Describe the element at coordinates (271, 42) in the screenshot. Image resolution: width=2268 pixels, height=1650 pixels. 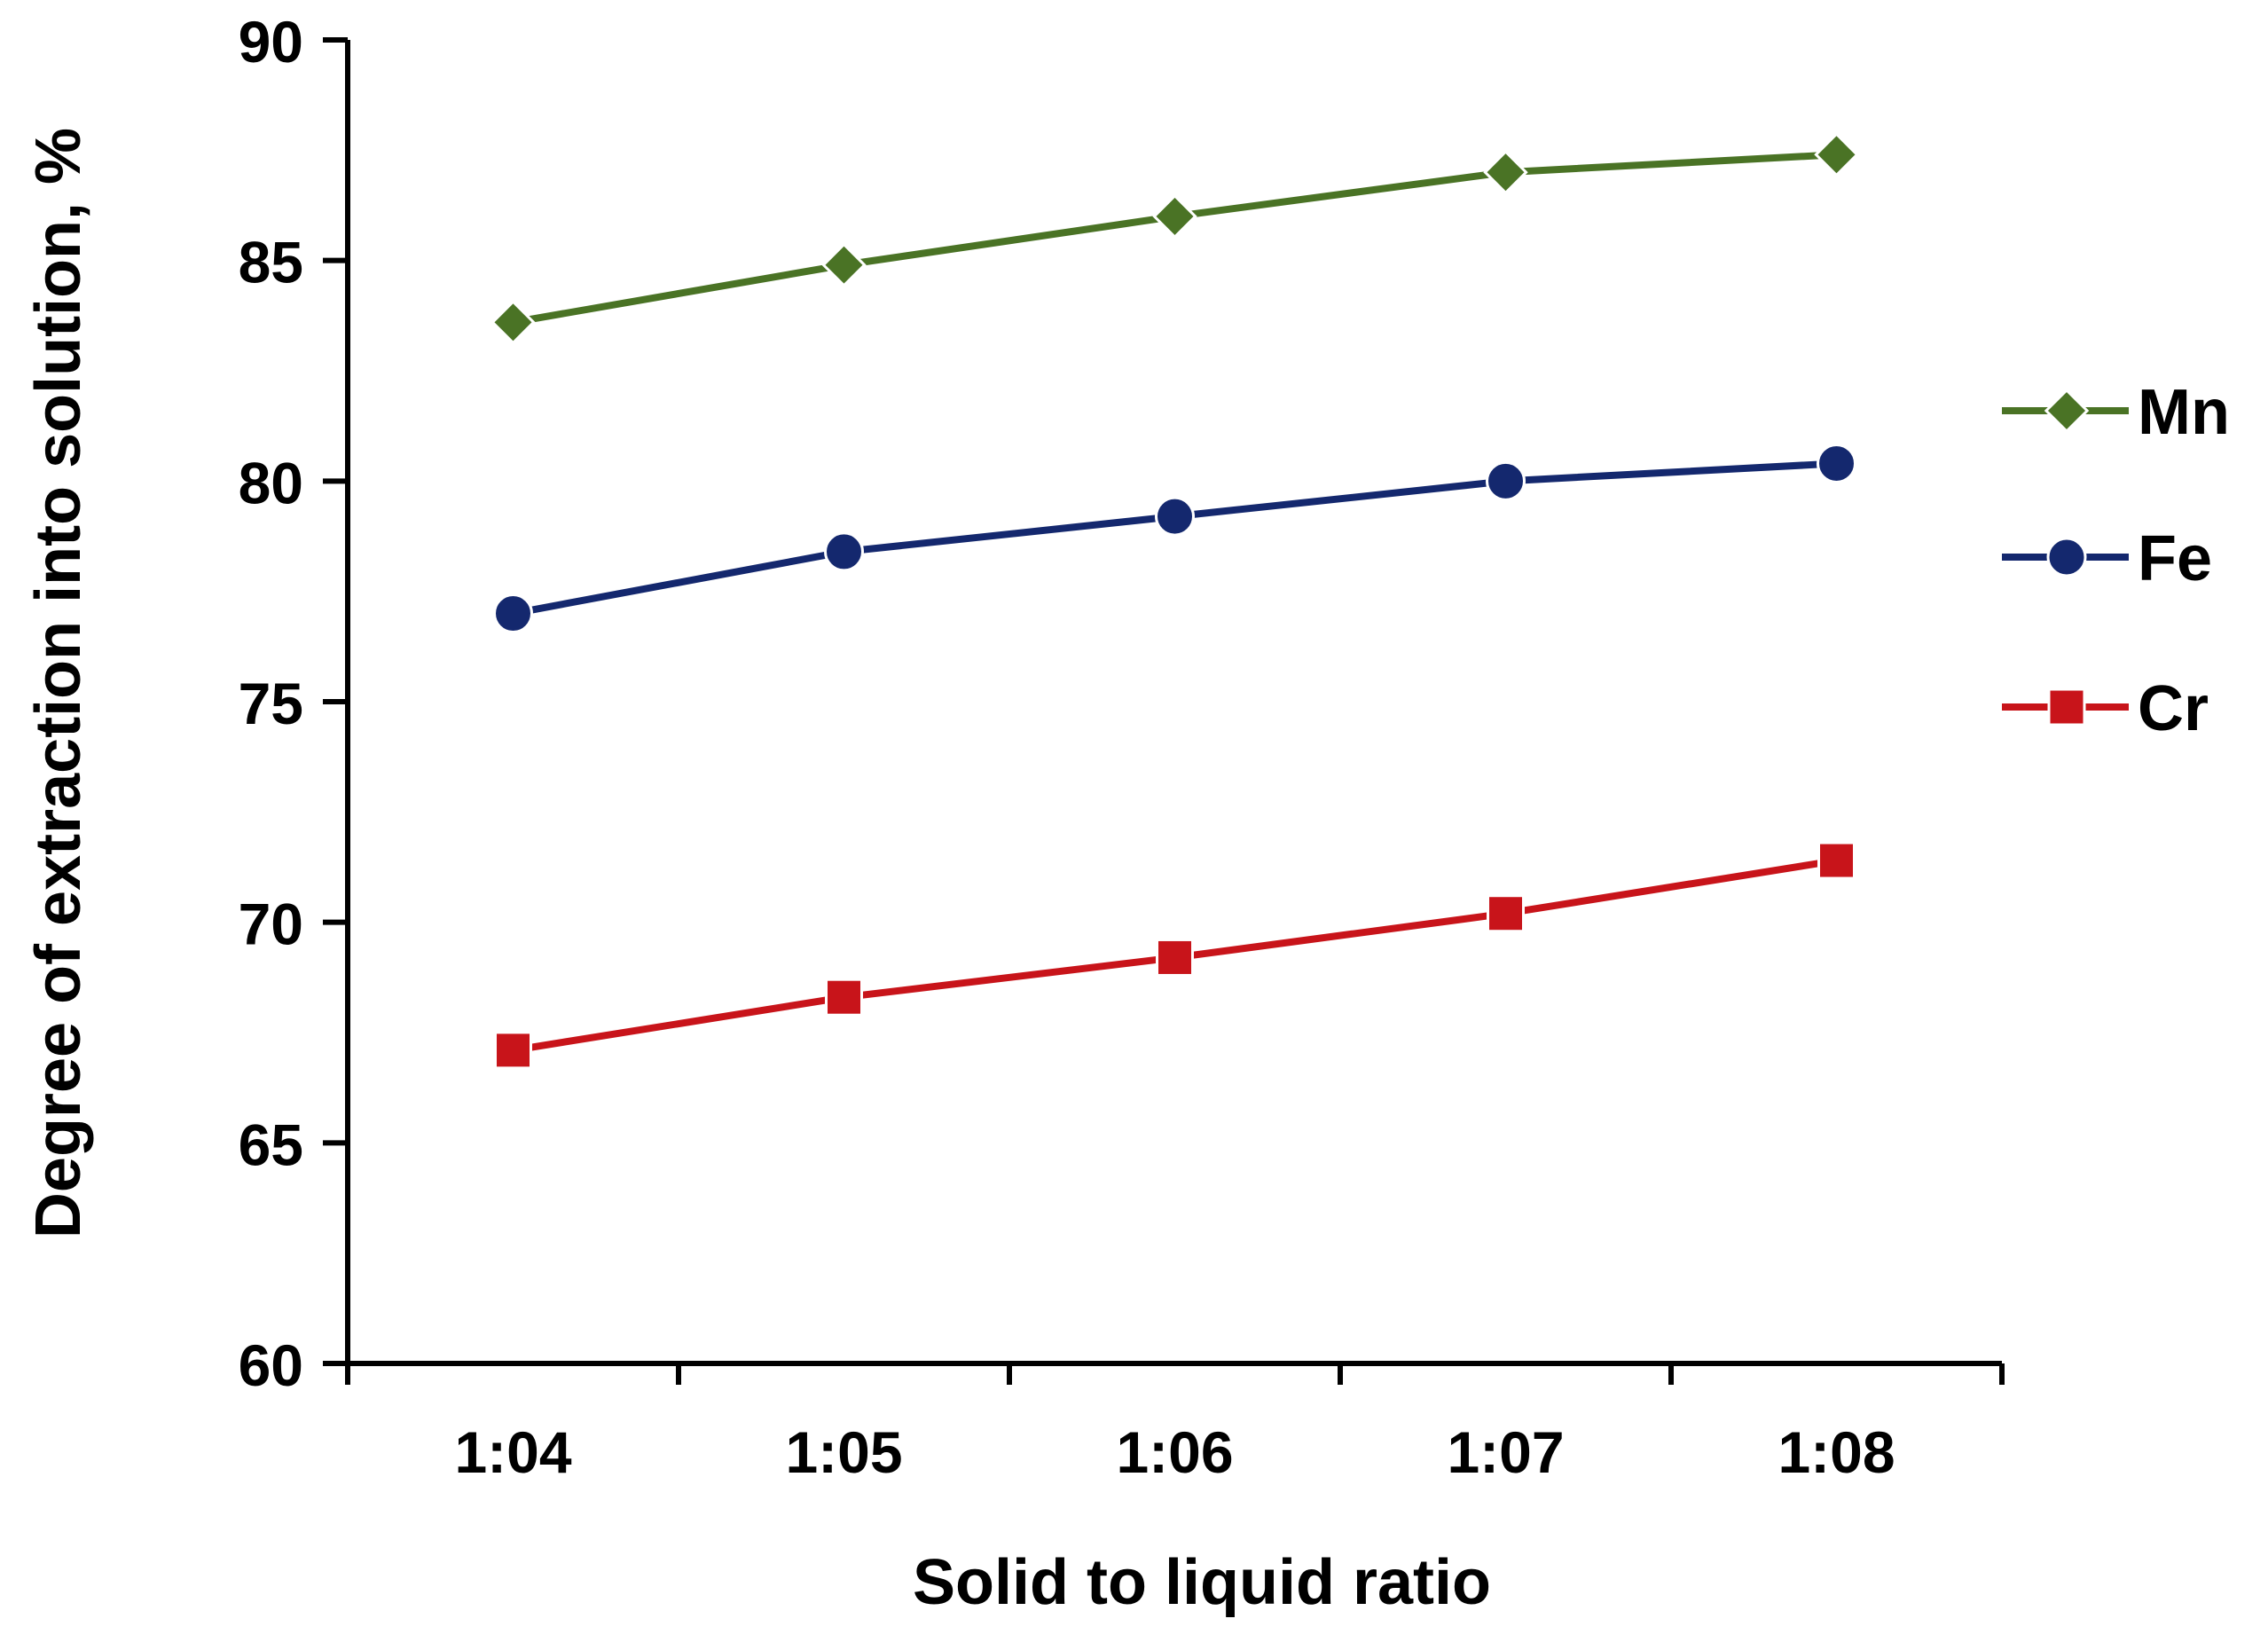
I see `y-tick-label: 90` at that location.